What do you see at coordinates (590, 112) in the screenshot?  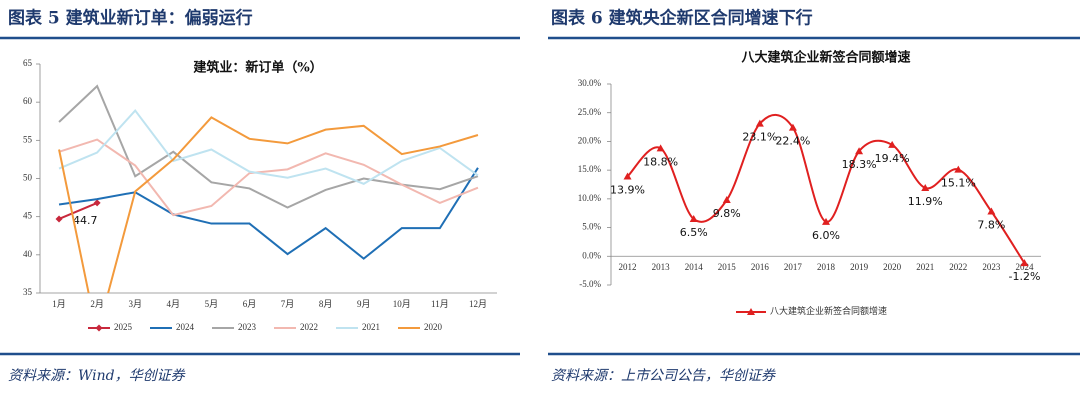 I see `y-tick-label: 25.0%` at bounding box center [590, 112].